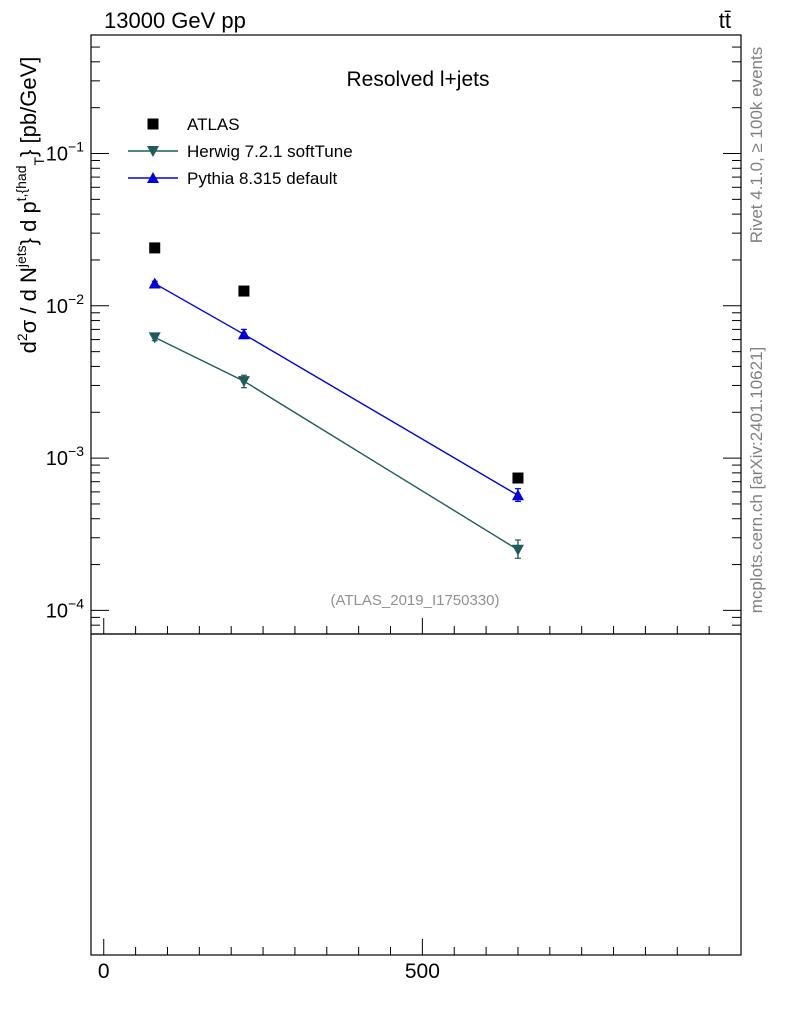 Image resolution: width=786 pixels, height=1024 pixels. What do you see at coordinates (175, 20) in the screenshot?
I see `header-left: 13000 GeV pp` at bounding box center [175, 20].